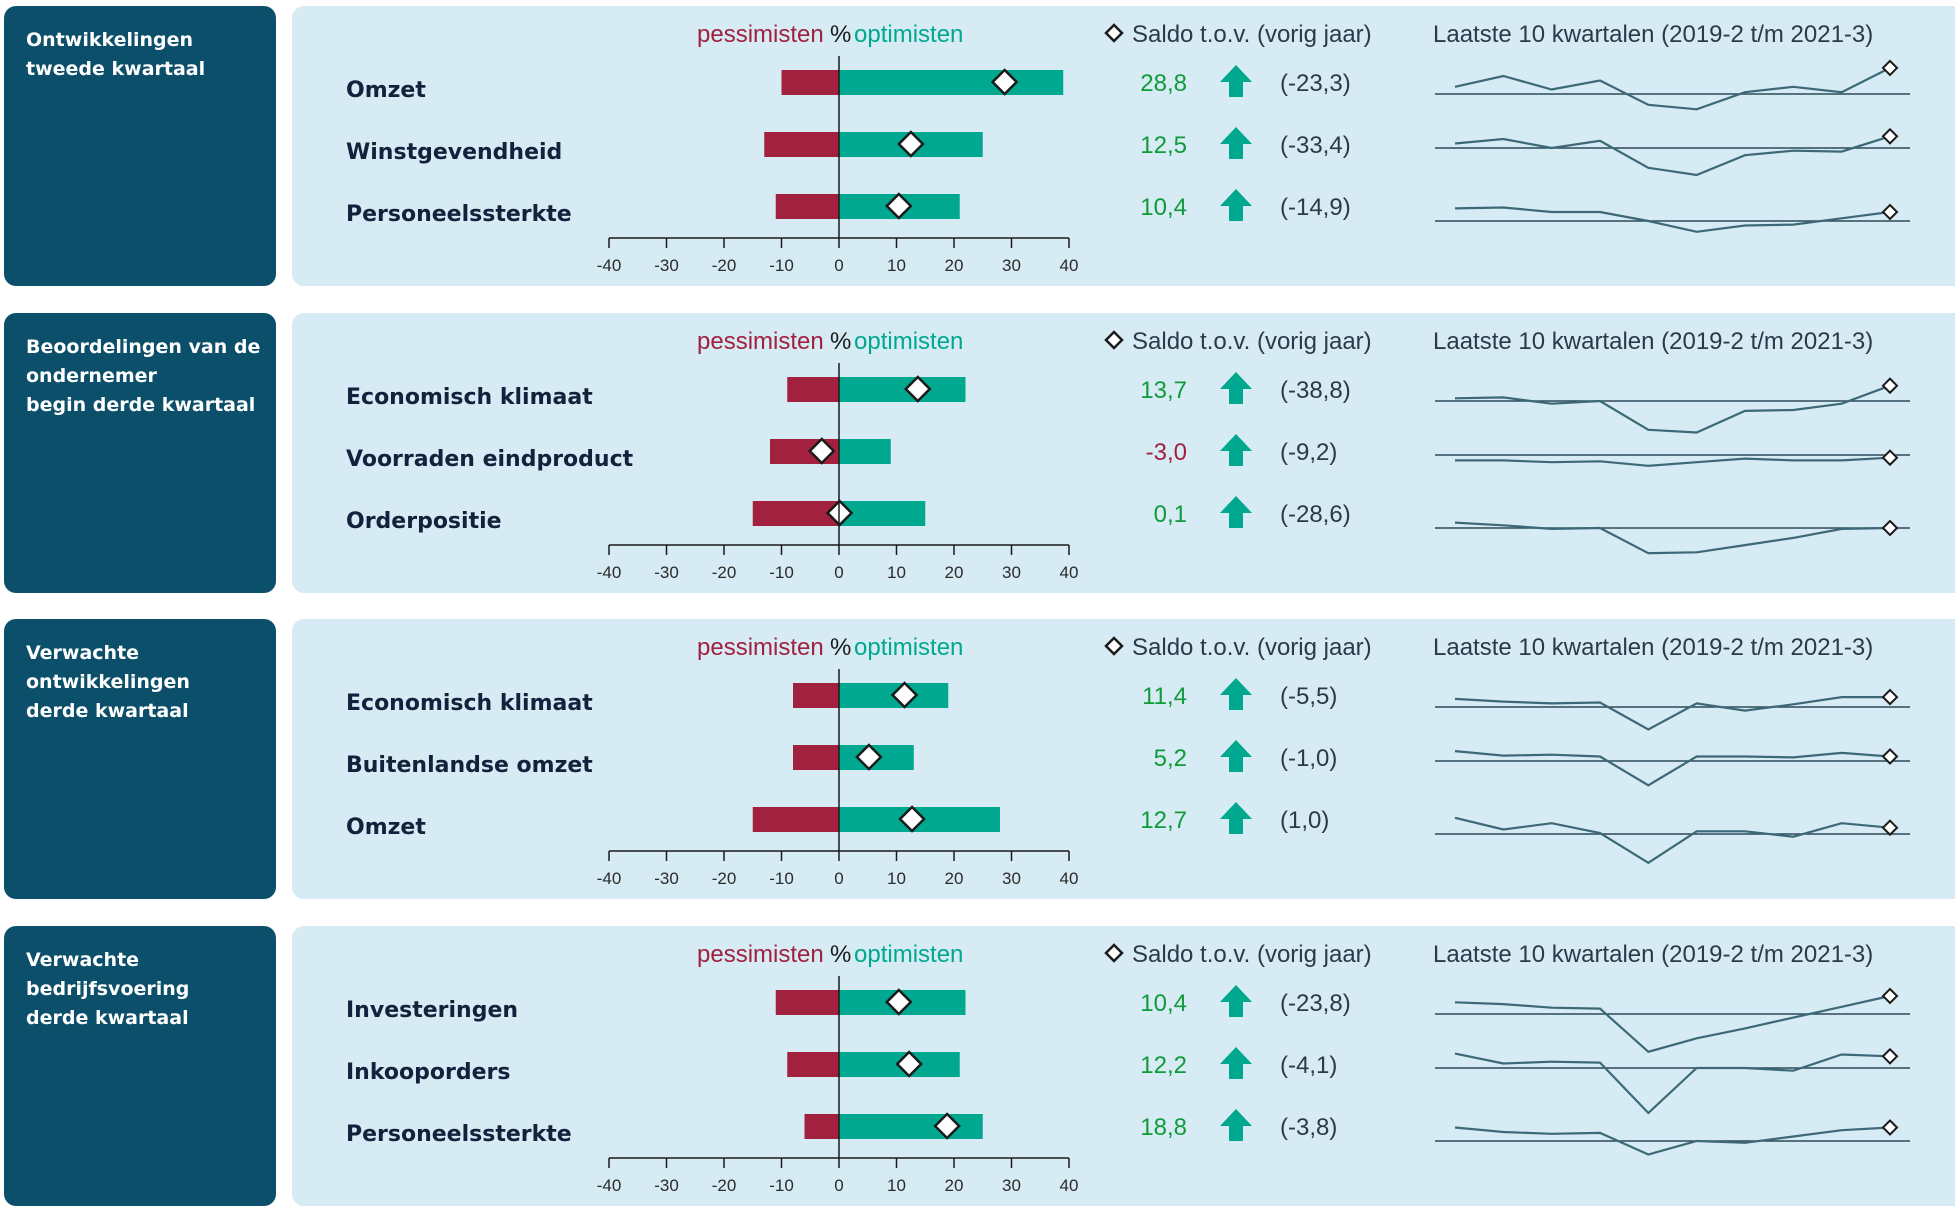  Describe the element at coordinates (469, 397) in the screenshot. I see `row-label: Economisch klimaat` at that location.